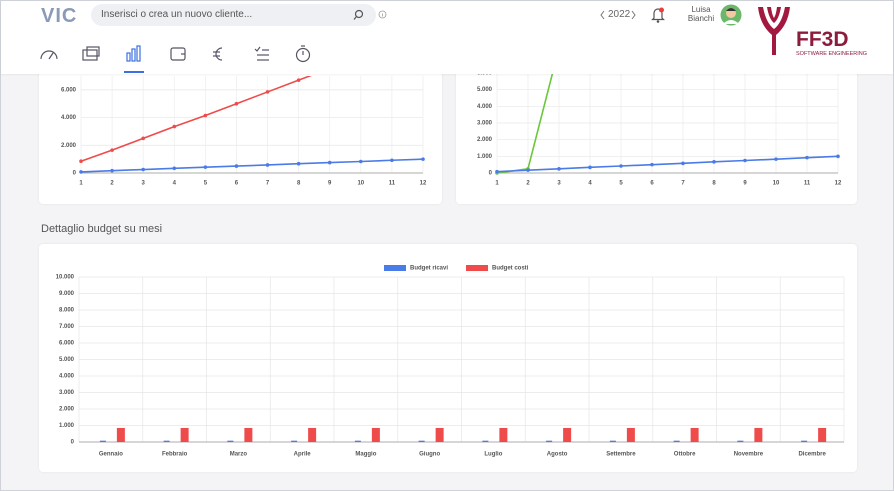  Describe the element at coordinates (359, 15) in the screenshot. I see `search-icon` at that location.